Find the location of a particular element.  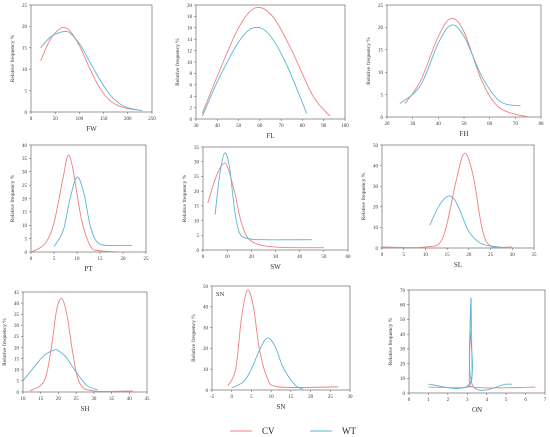

x-axis-label: PT is located at coordinates (88, 269).